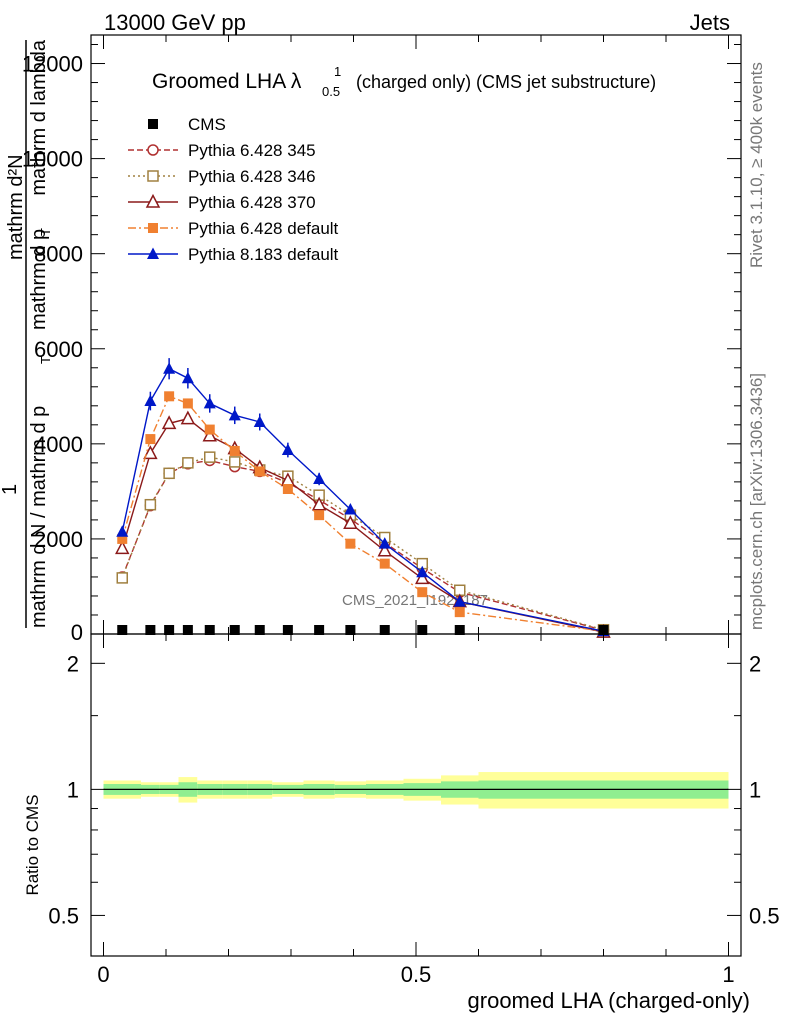 This screenshot has height=1024, width=786. I want to click on x-axis-label: groomed LHA (charged-only), so click(609, 1000).